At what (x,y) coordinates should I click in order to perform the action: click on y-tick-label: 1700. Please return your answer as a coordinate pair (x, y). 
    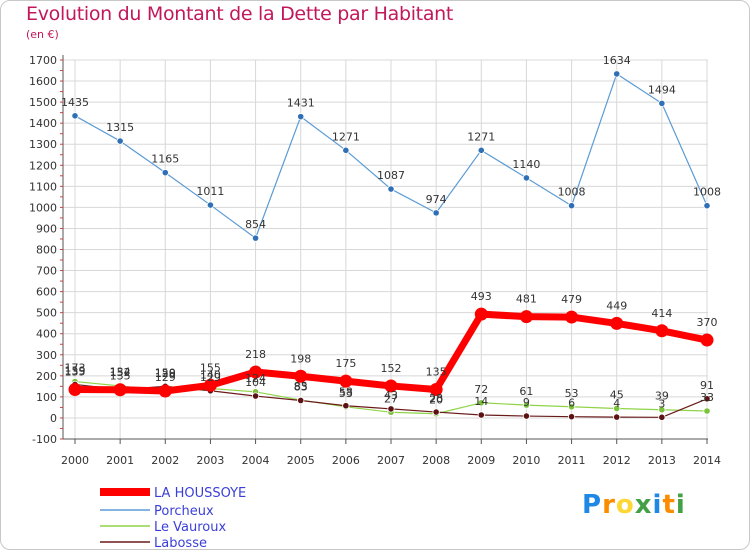
    Looking at the image, I should click on (43, 60).